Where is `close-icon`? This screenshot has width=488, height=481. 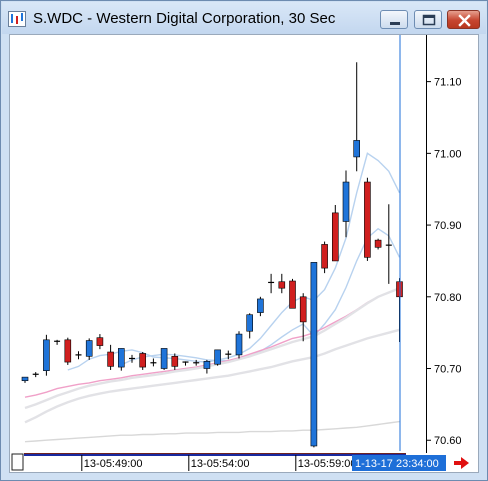
close-icon is located at coordinates (464, 20).